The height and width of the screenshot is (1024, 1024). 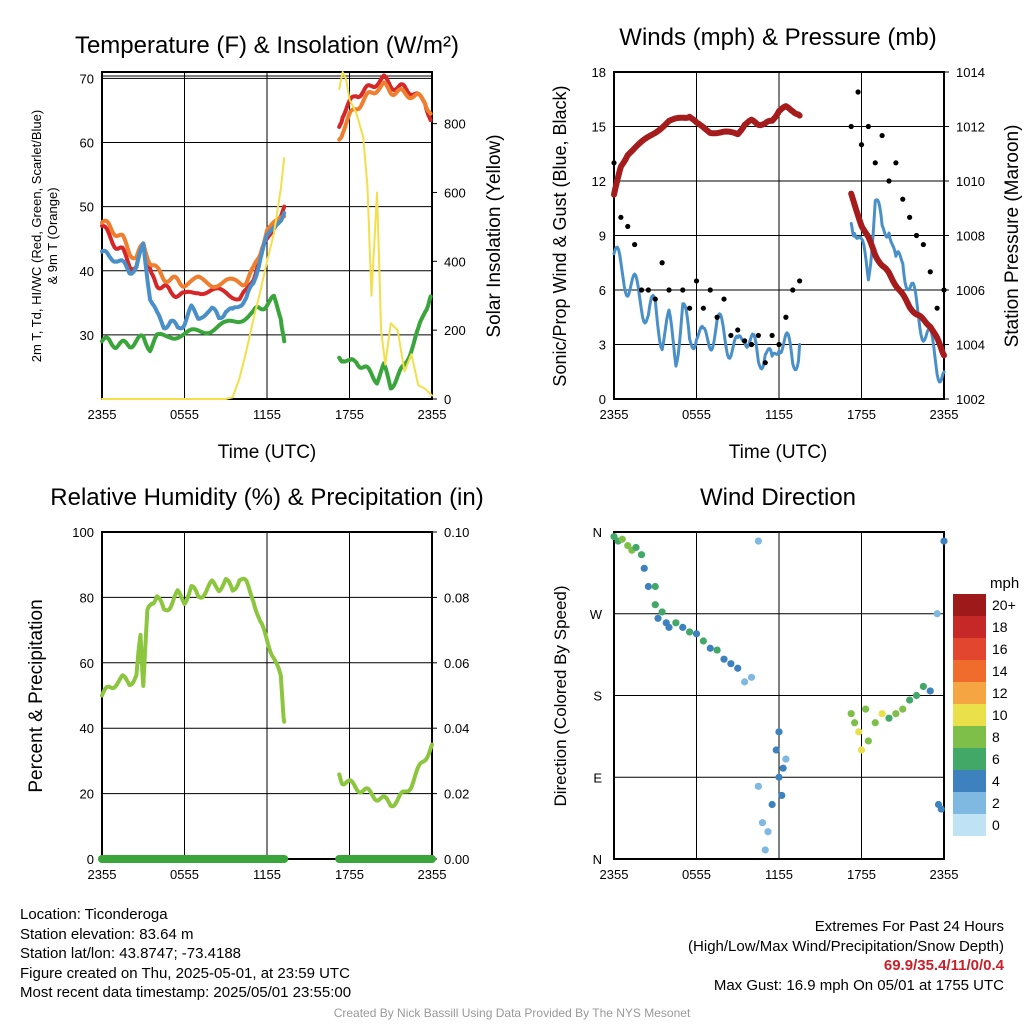 What do you see at coordinates (970, 290) in the screenshot?
I see `winds-y2tick-label: 1006` at bounding box center [970, 290].